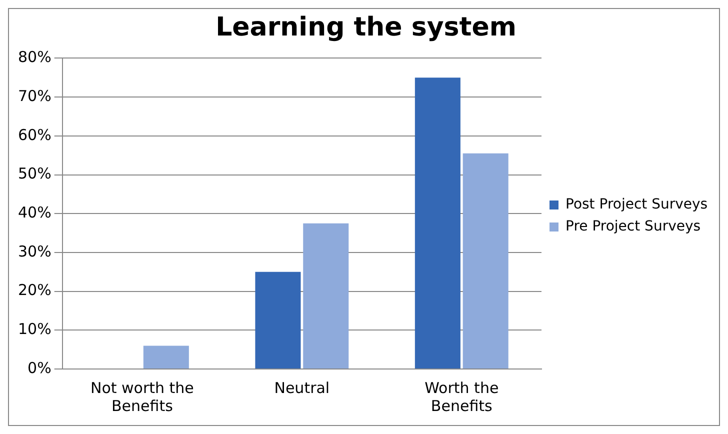 Image resolution: width=728 pixels, height=434 pixels. I want to click on x-tick-label: Not worth the Benefits, so click(142, 396).